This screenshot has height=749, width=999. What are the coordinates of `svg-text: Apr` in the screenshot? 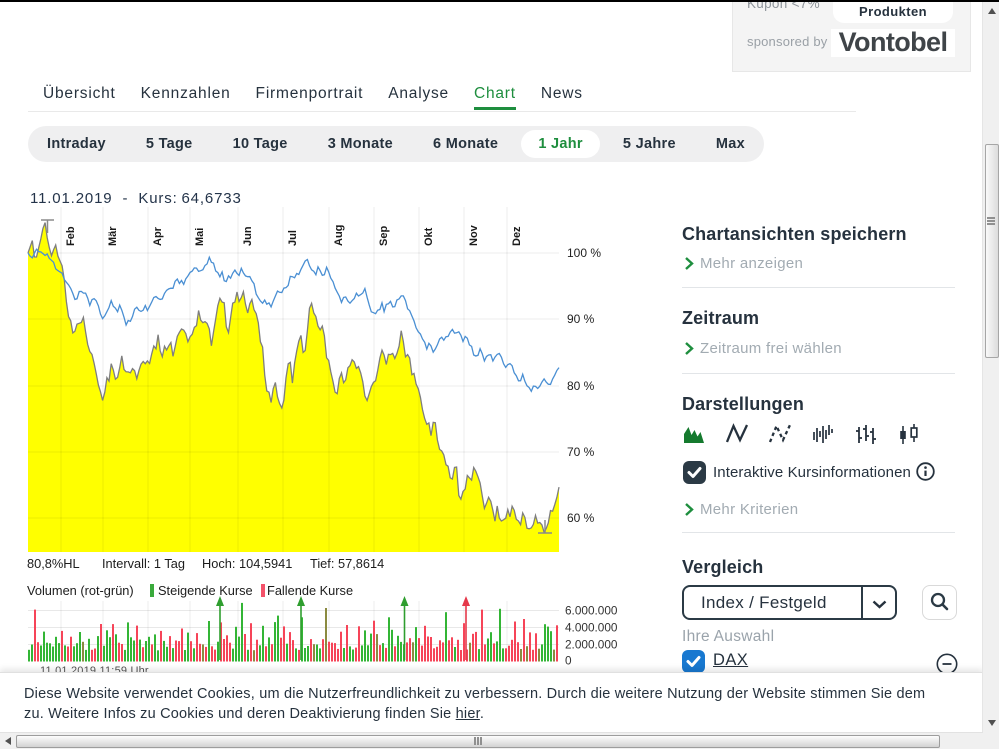 It's located at (158, 236).